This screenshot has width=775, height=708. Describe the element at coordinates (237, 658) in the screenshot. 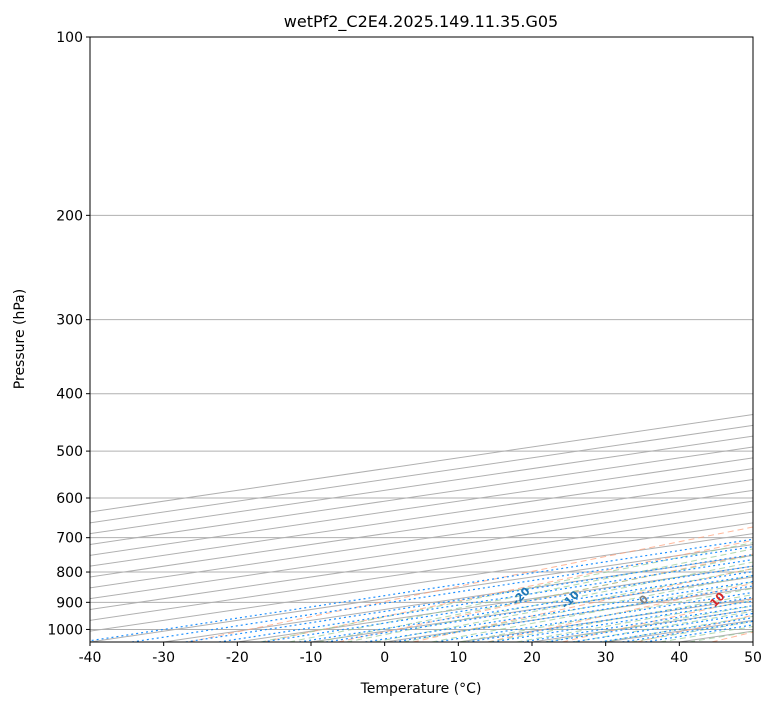

I see `x-tick-label: -20` at that location.